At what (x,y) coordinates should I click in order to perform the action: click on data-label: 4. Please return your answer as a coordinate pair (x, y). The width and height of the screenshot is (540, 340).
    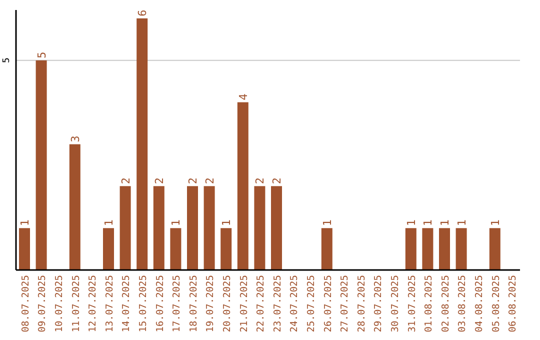
    Looking at the image, I should click on (243, 96).